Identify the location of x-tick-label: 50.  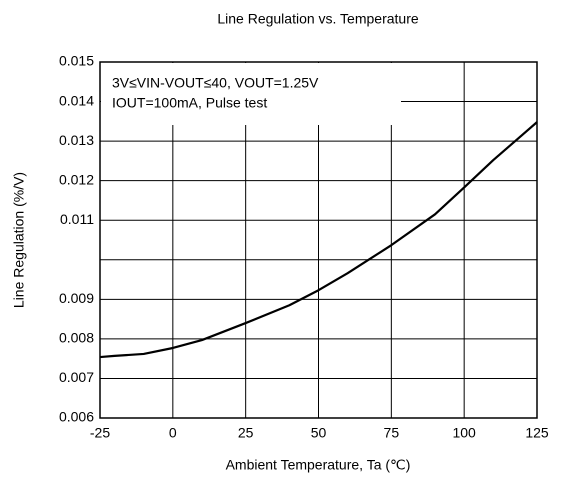
(319, 433).